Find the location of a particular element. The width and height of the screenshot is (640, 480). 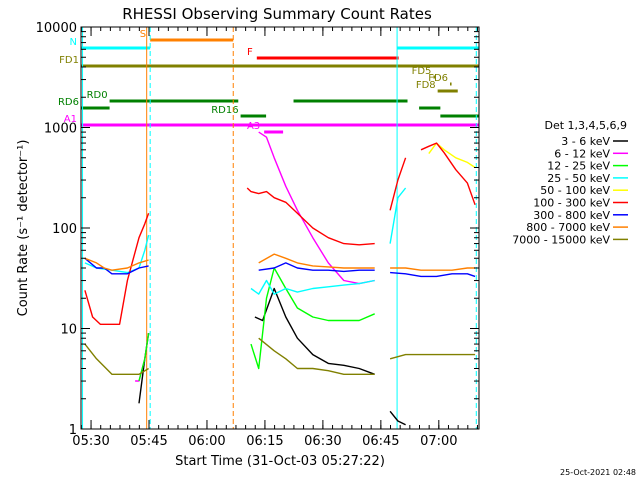

timestamp: 25-Oct-2021 02:48 is located at coordinates (598, 472).